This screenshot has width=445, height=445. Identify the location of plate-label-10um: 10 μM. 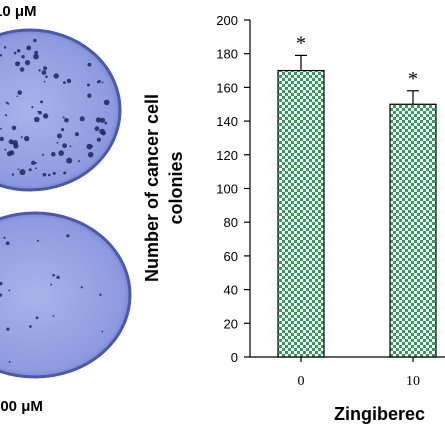
(18, 11).